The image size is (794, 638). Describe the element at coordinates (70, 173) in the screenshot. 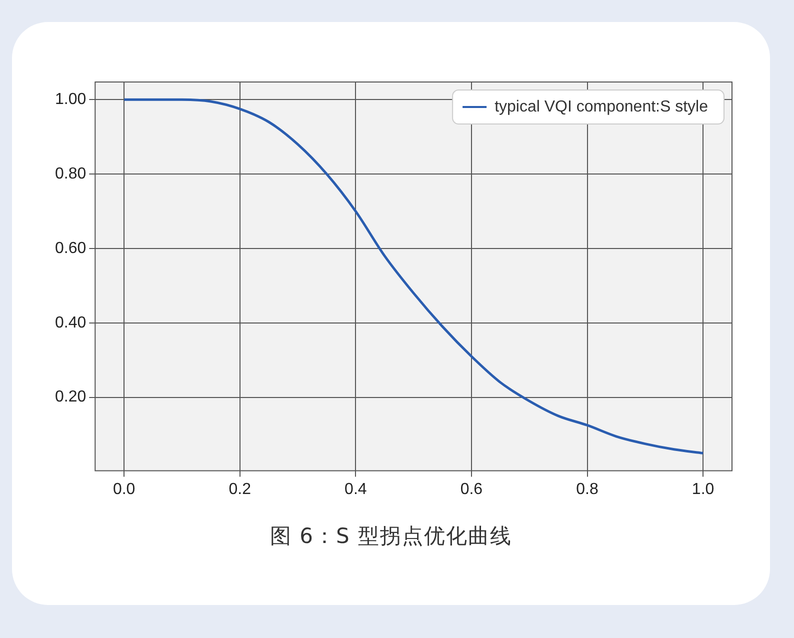

I see `y-tick-label: 0.80` at that location.